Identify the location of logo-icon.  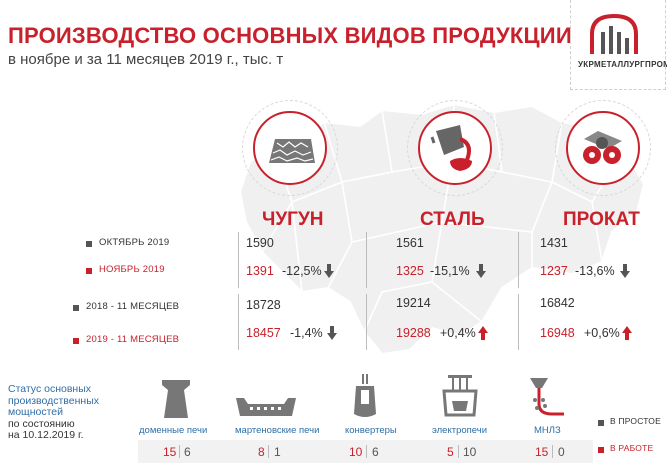
(614, 33).